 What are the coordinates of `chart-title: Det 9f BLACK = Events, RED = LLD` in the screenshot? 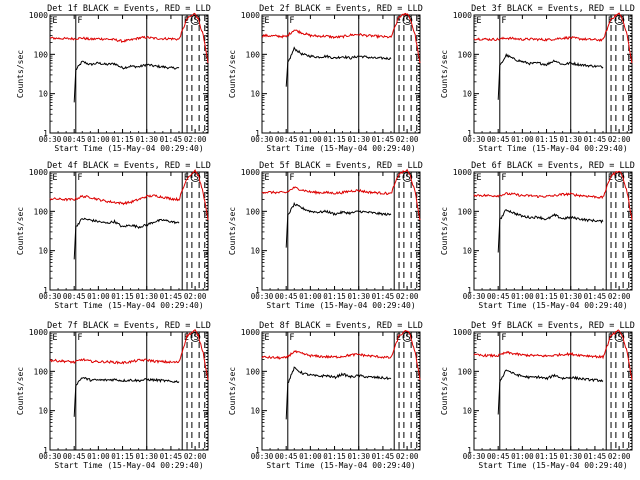 It's located at (553, 326).